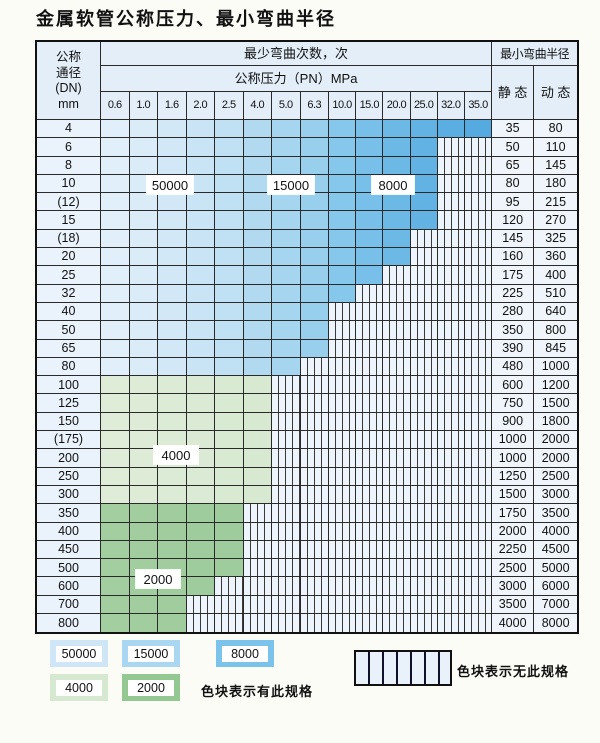 The height and width of the screenshot is (743, 600). What do you see at coordinates (556, 239) in the screenshot?
I see `dynamic-radius-value: 325` at bounding box center [556, 239].